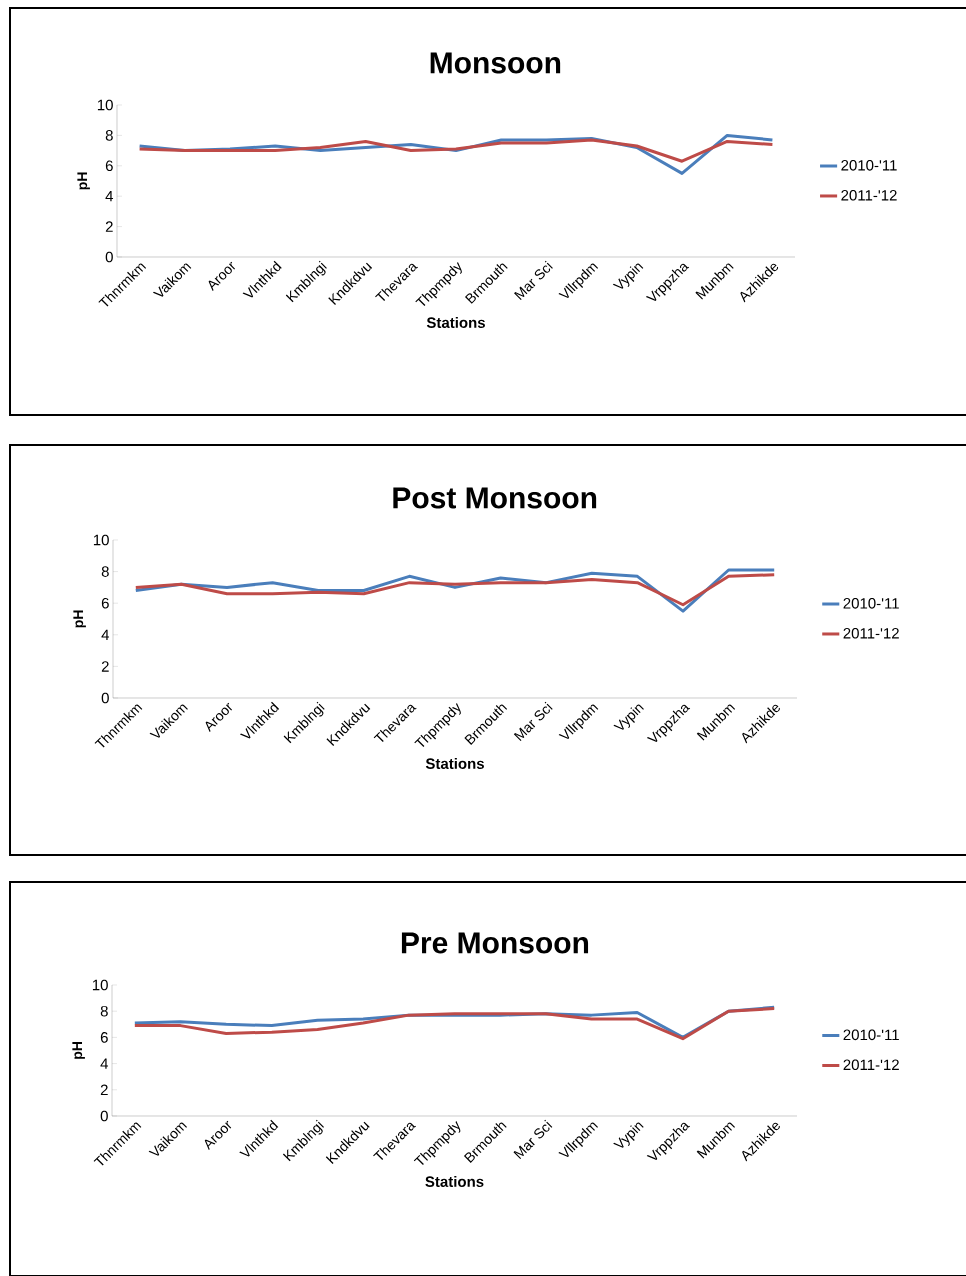 This screenshot has width=966, height=1276. I want to click on chart-title: Monsoon, so click(495, 63).